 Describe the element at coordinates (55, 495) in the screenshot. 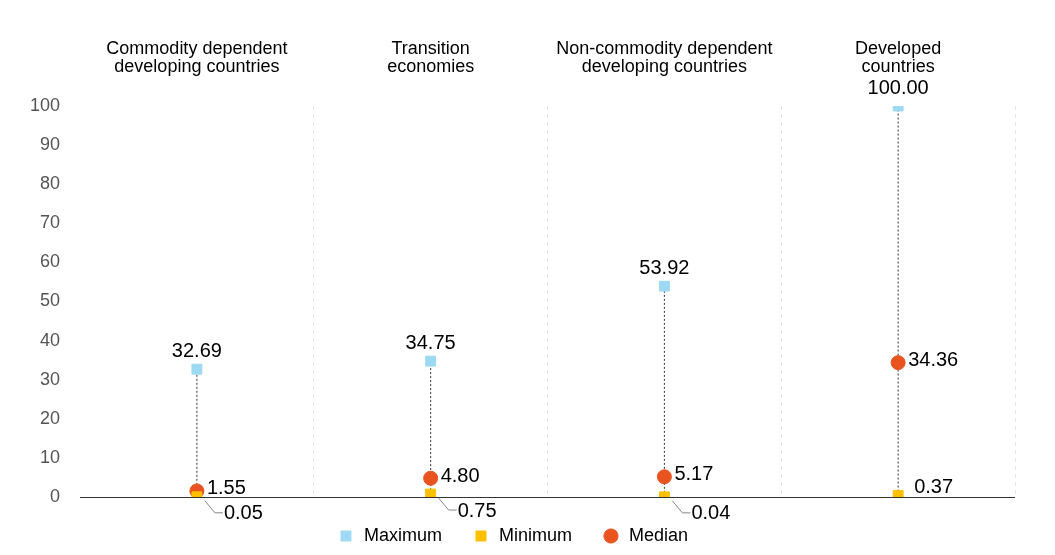

I see `y-tick-label: 0` at that location.